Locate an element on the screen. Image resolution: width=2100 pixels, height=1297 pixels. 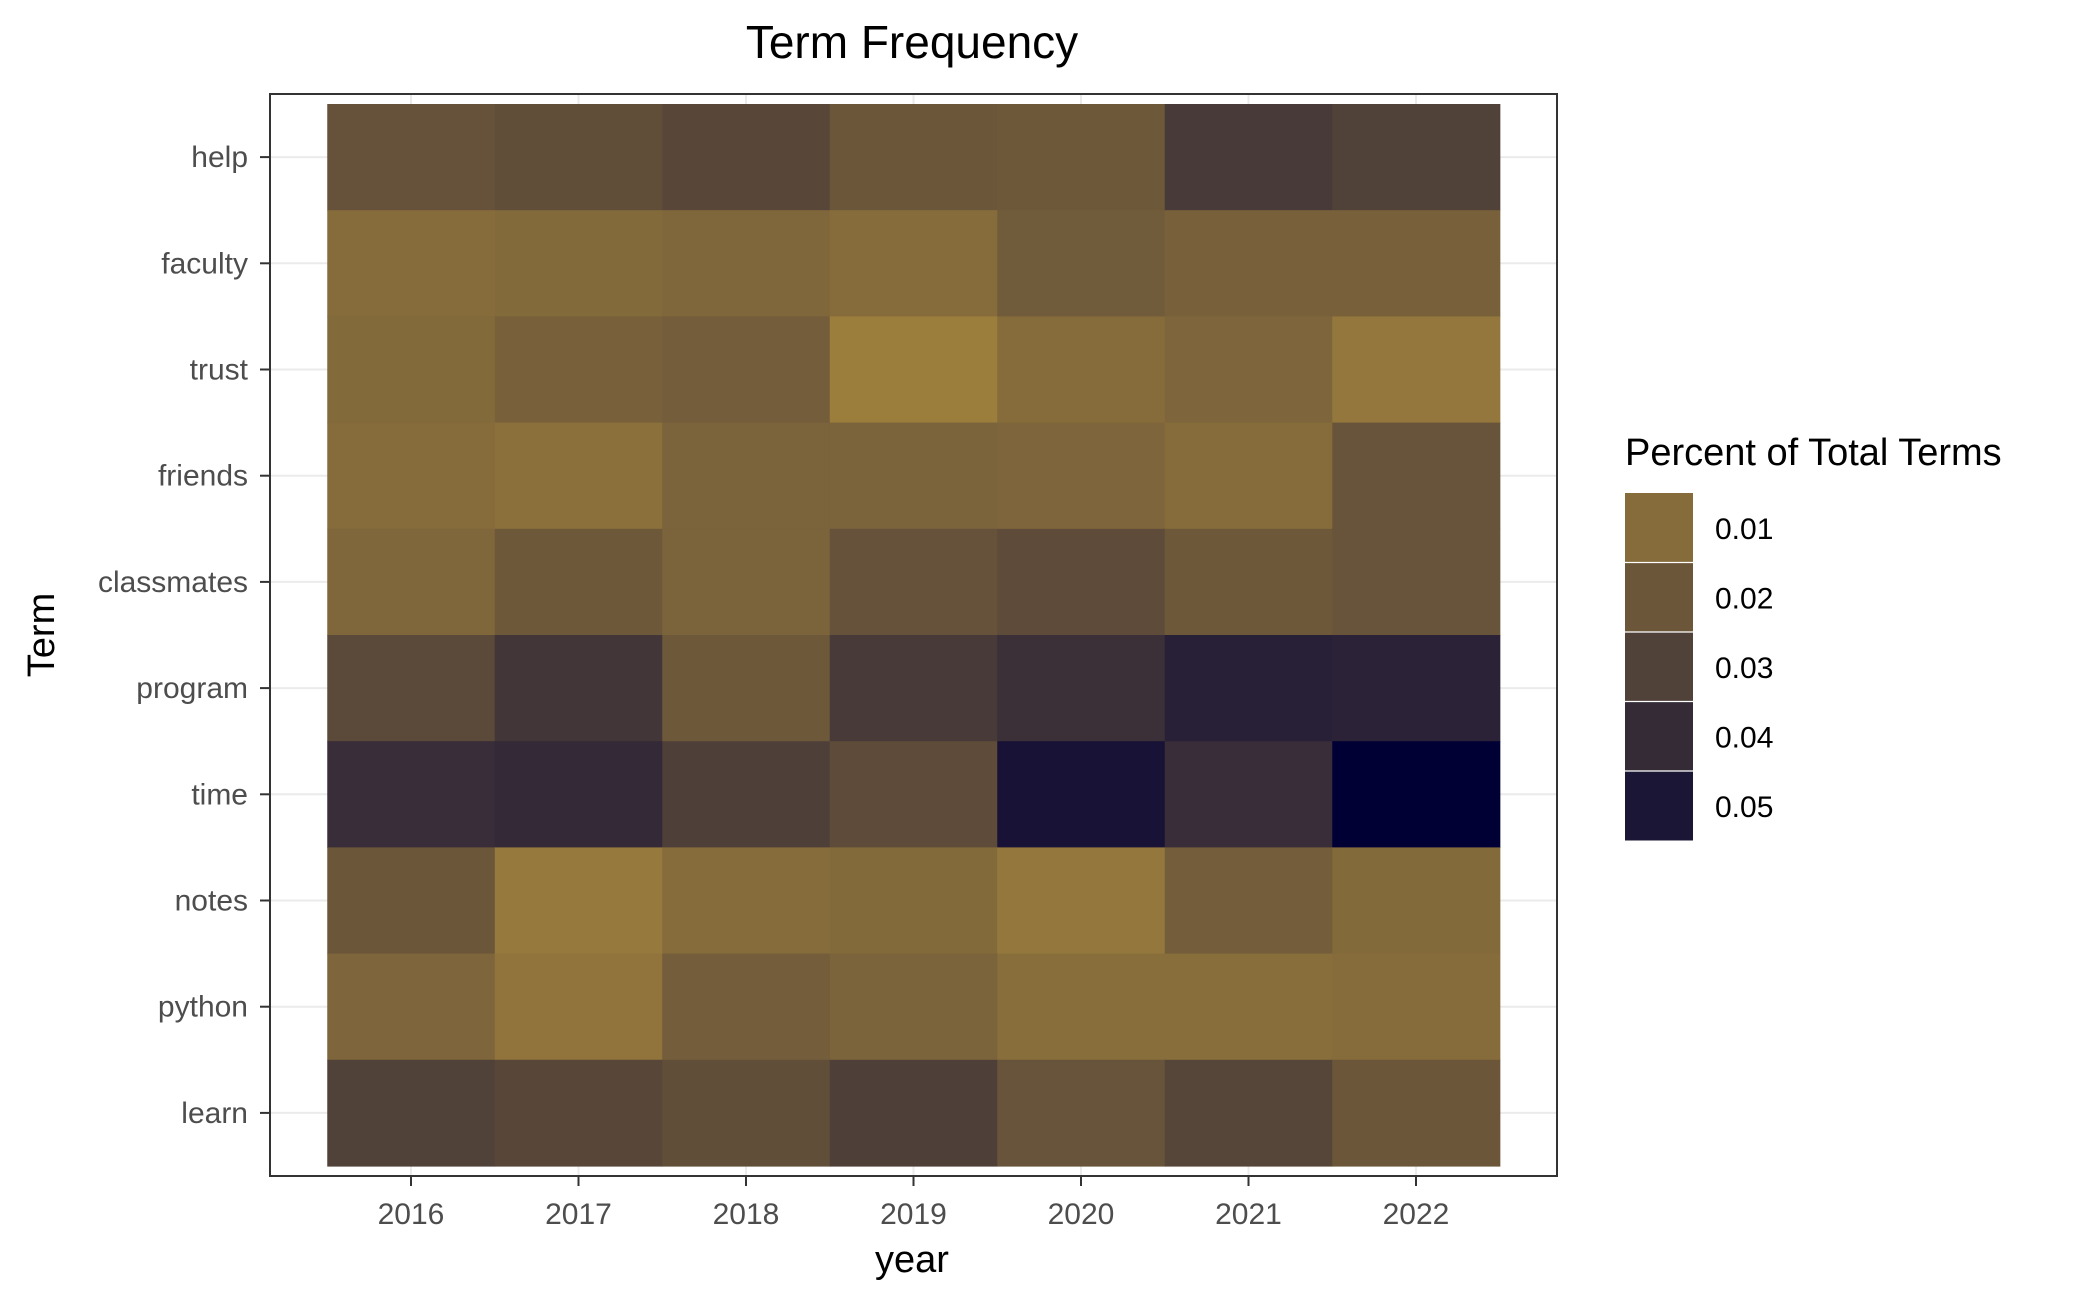
heatmap-cell-faculty-2019 is located at coordinates (913, 263).